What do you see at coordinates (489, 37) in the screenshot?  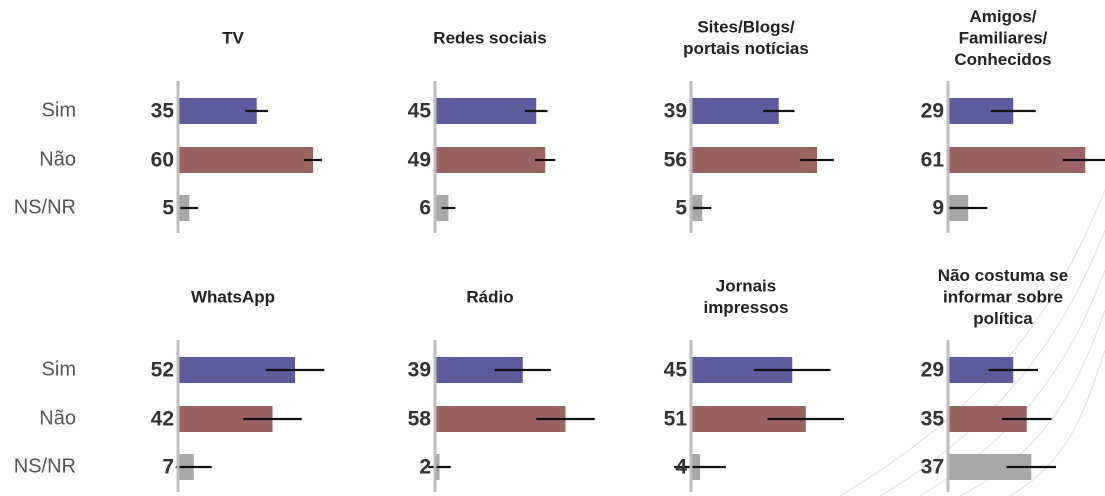 I see `panel-title: Redes sociais` at bounding box center [489, 37].